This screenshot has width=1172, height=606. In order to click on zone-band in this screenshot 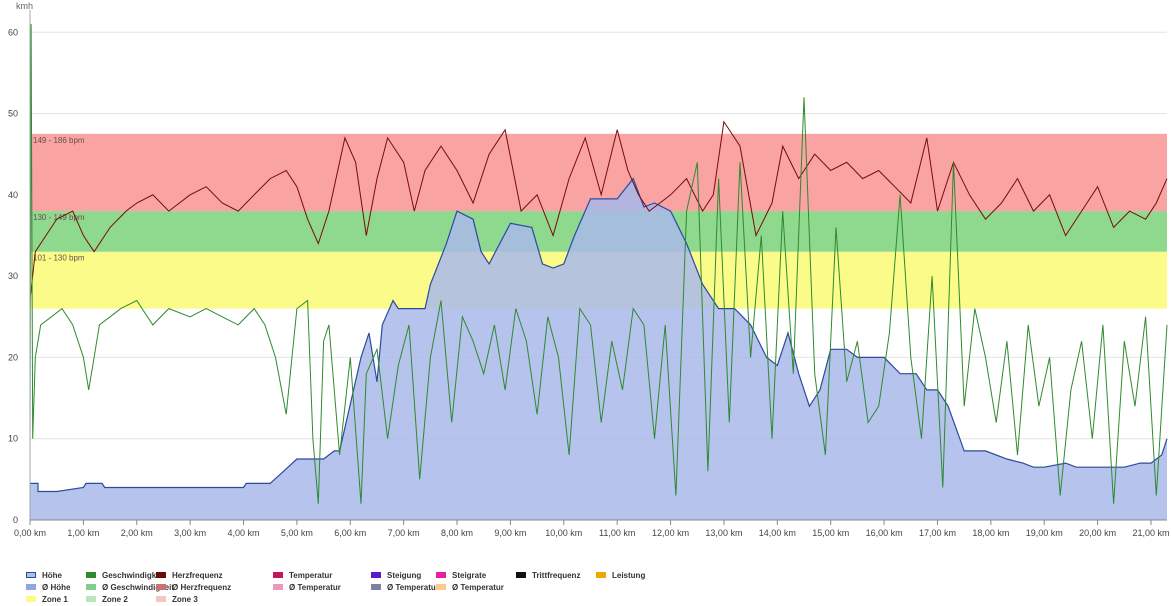, I will do `click(598, 172)`.